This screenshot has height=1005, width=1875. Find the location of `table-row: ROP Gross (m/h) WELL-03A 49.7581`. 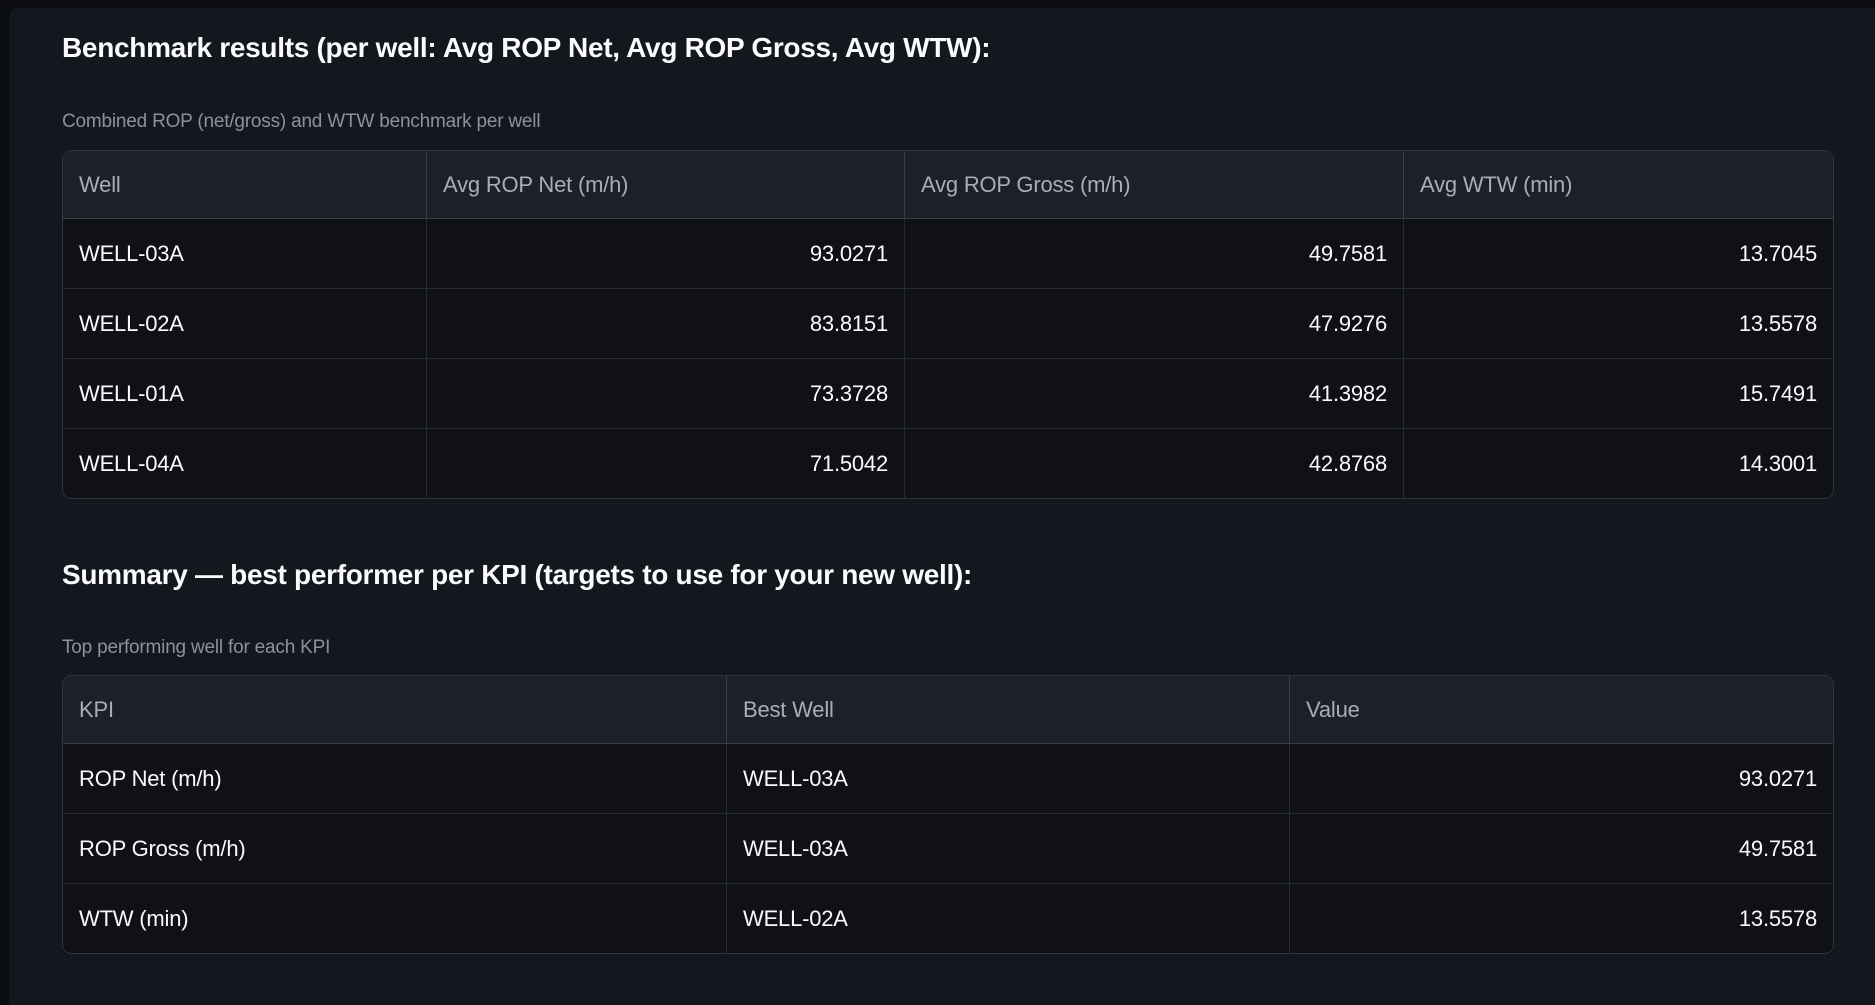

table-row: ROP Gross (m/h) WELL-03A 49.7581 is located at coordinates (948, 849).